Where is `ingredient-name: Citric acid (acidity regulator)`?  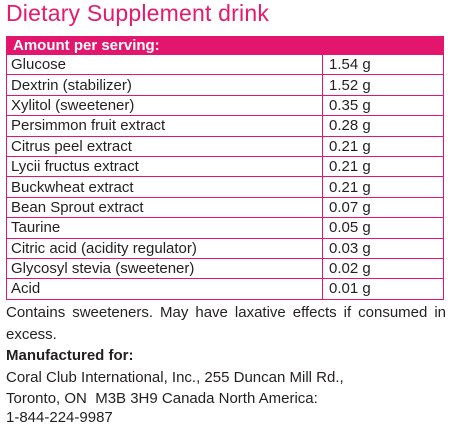
ingredient-name: Citric acid (acidity regulator) is located at coordinates (164, 248).